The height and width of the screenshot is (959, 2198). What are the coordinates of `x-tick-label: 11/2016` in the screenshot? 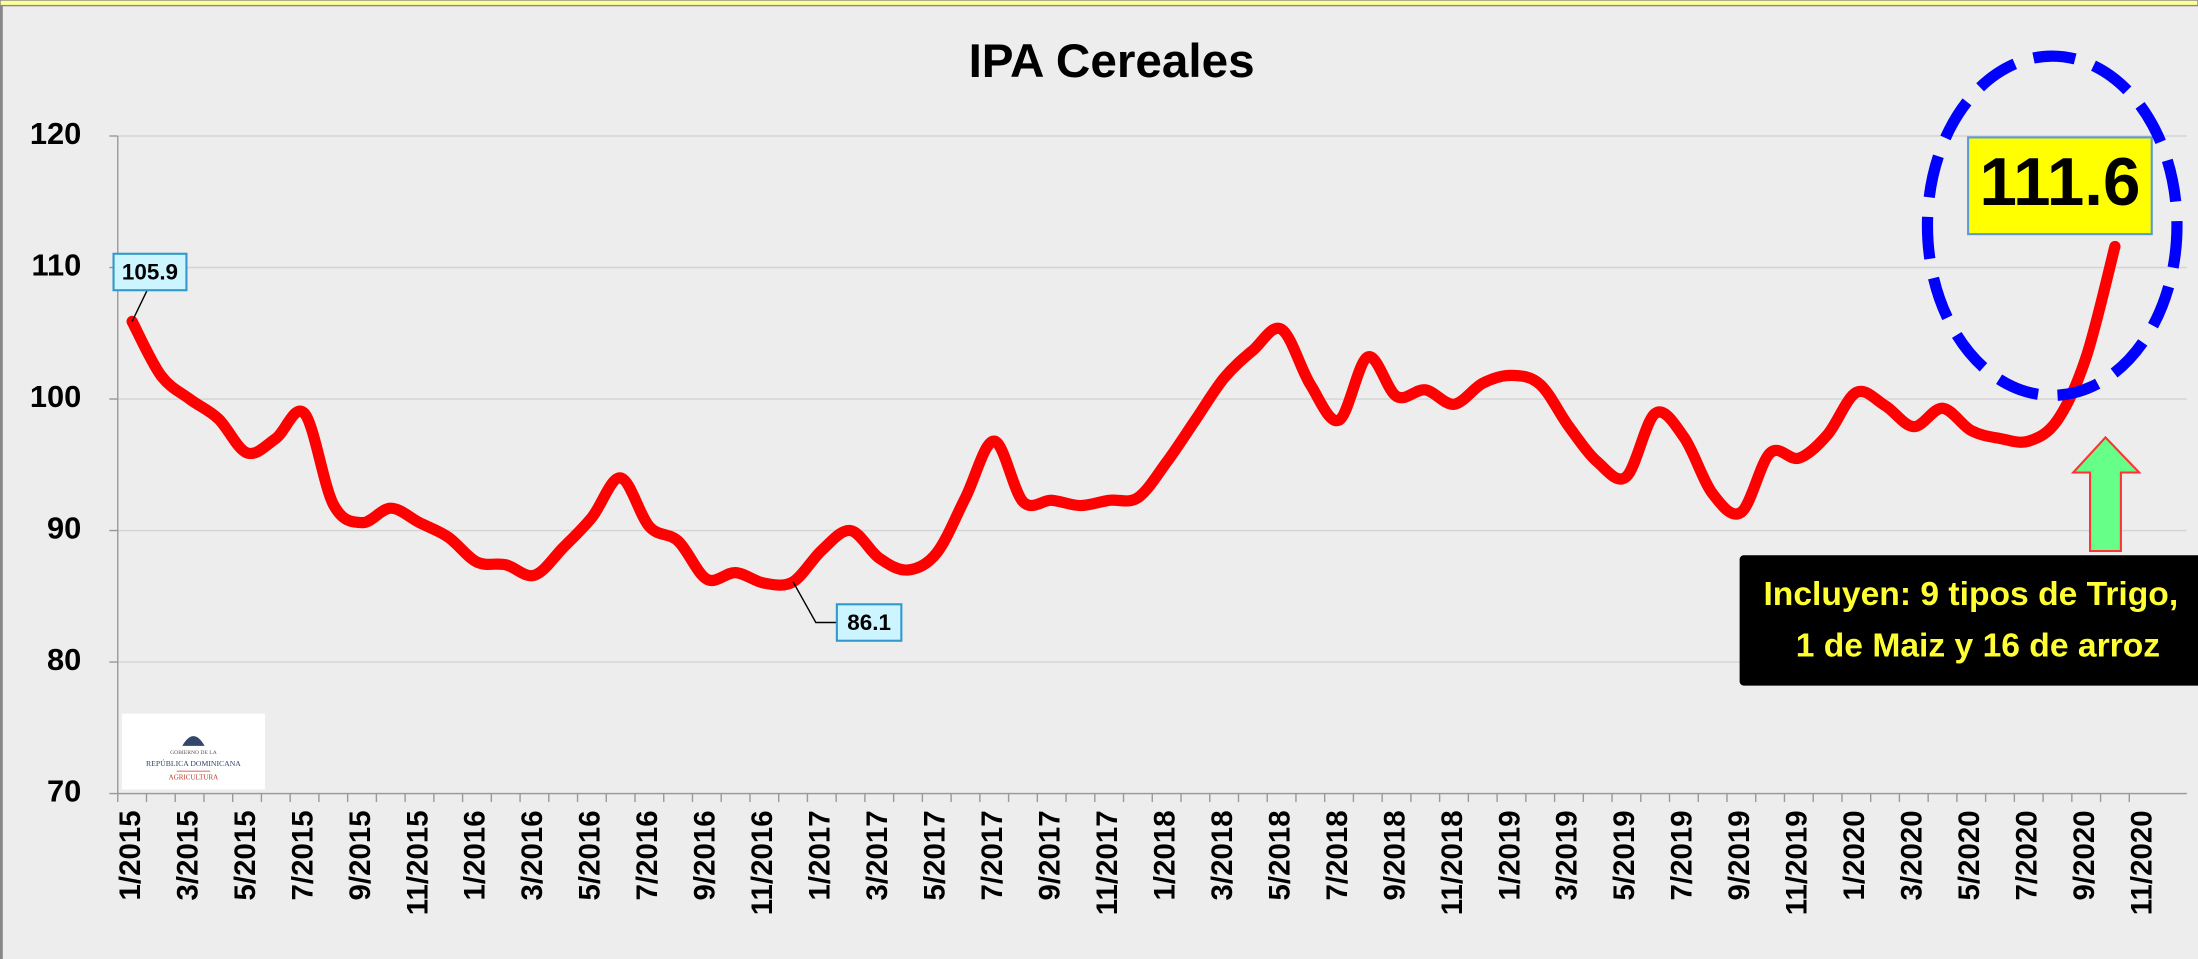 It's located at (762, 862).